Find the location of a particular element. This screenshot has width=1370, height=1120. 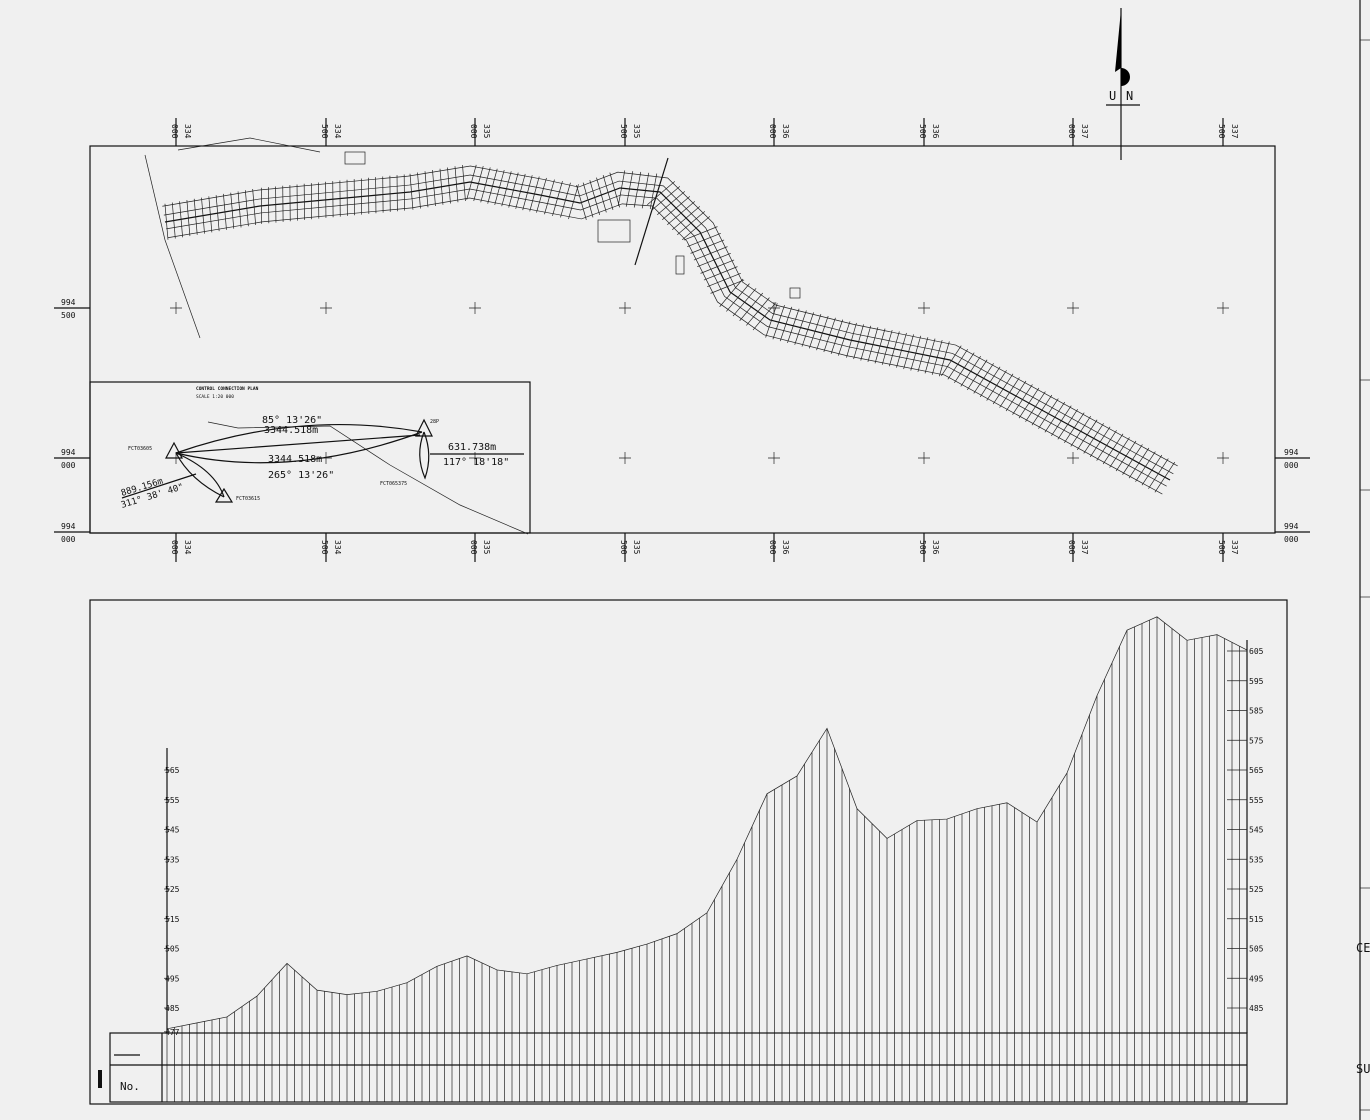

easting-label: 334 is located at coordinates (337, 547).